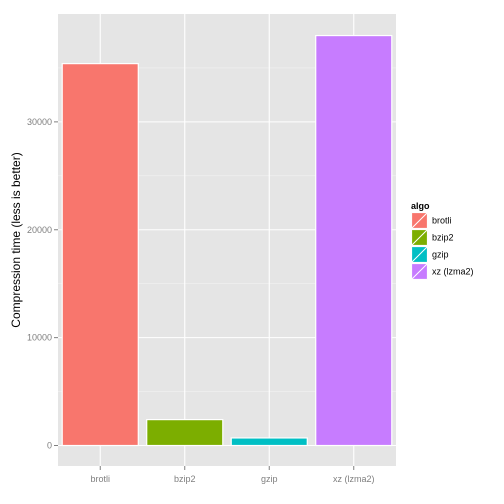 The image size is (504, 504). I want to click on legend-label: gzip, so click(440, 255).